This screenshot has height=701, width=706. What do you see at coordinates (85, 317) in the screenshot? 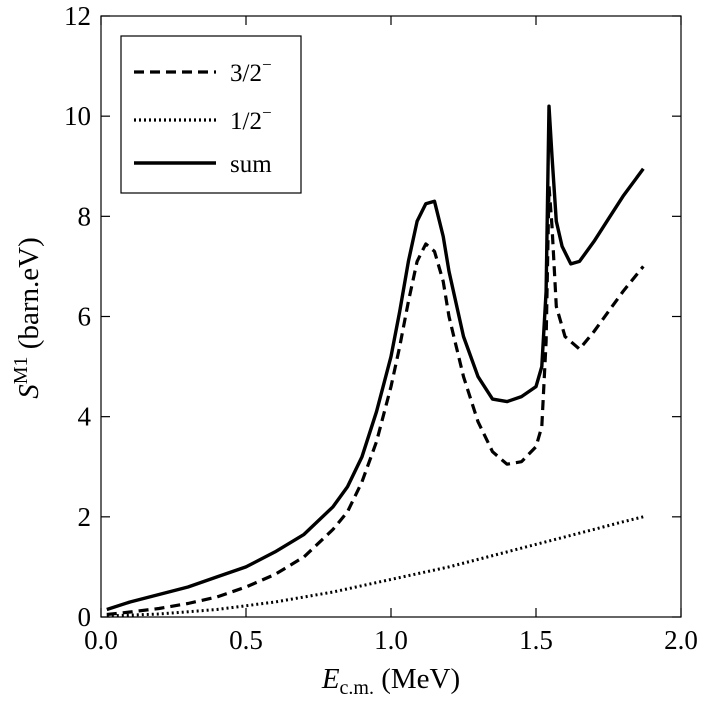
I see `y-tick-label: 6` at bounding box center [85, 317].